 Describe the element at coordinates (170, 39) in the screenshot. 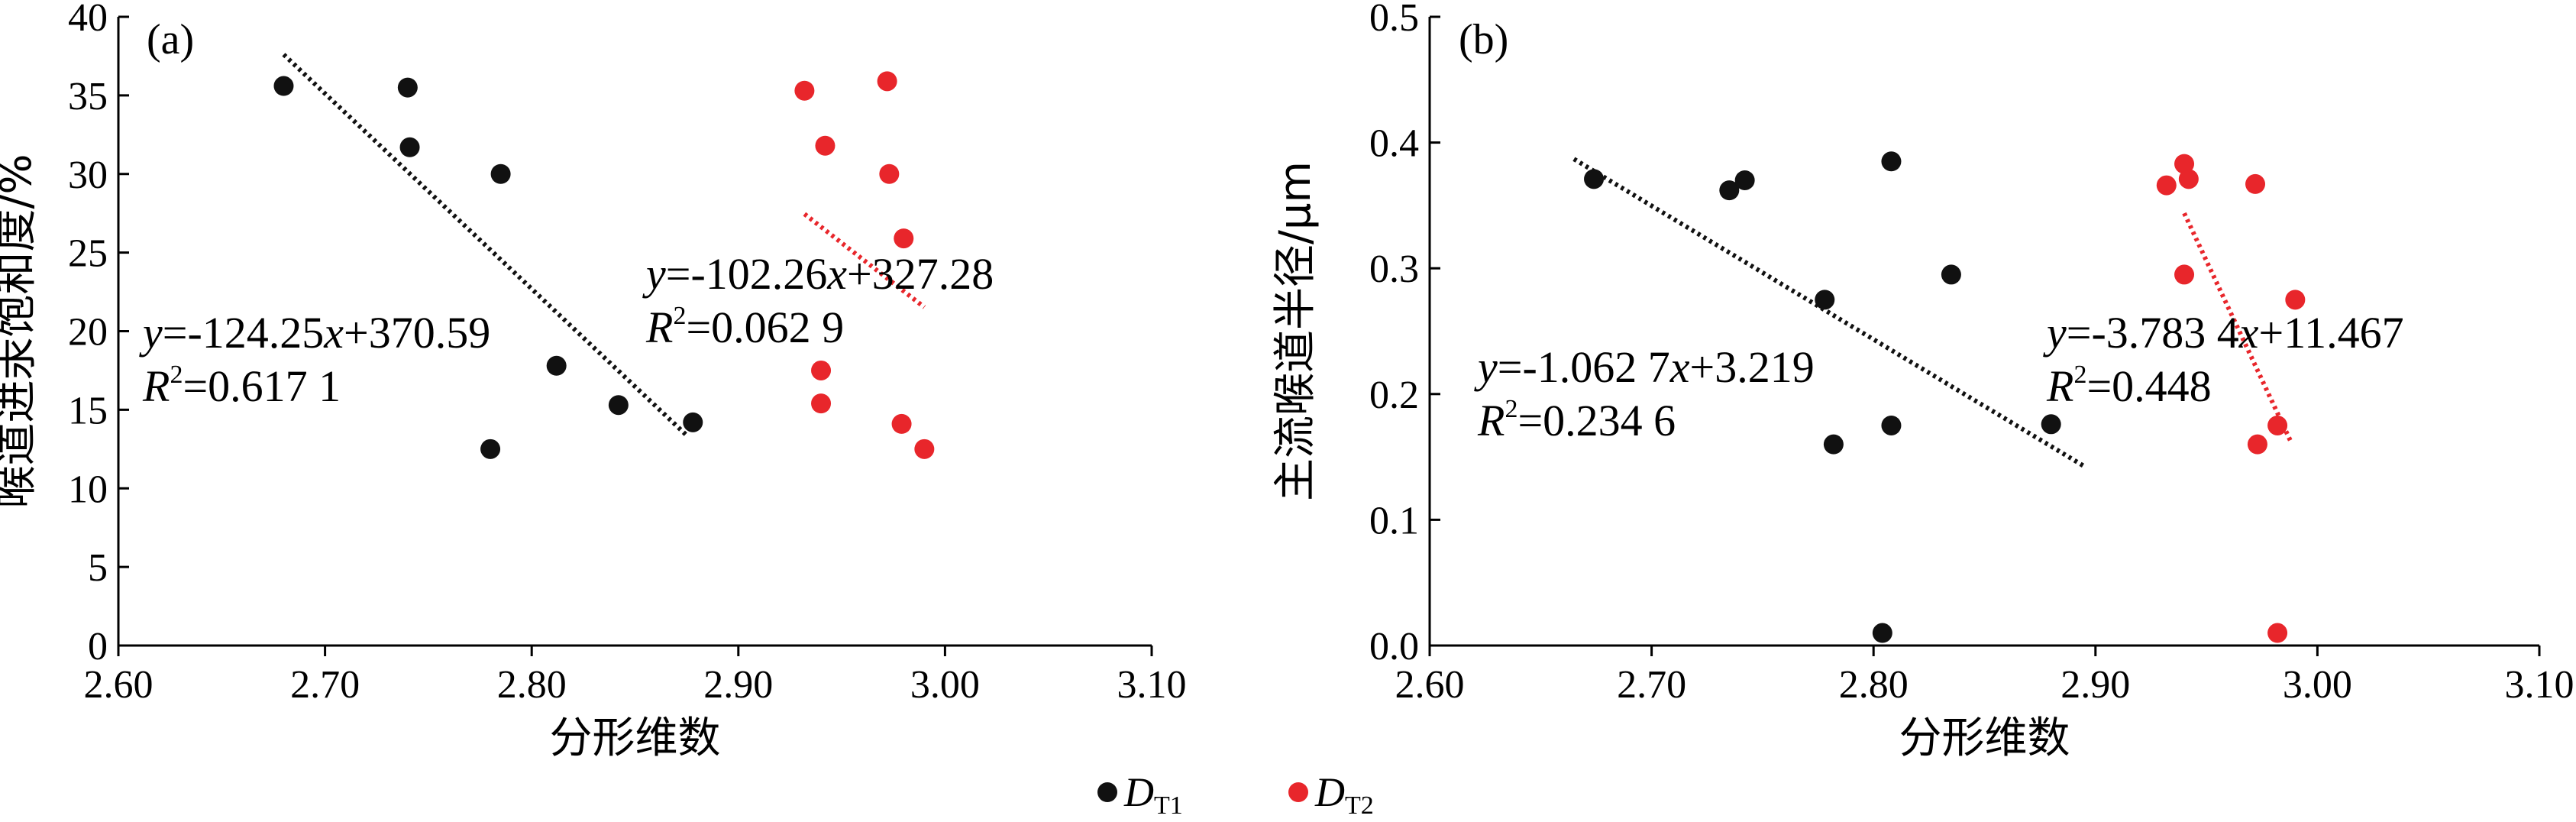

I see `panel-label: (a)` at that location.